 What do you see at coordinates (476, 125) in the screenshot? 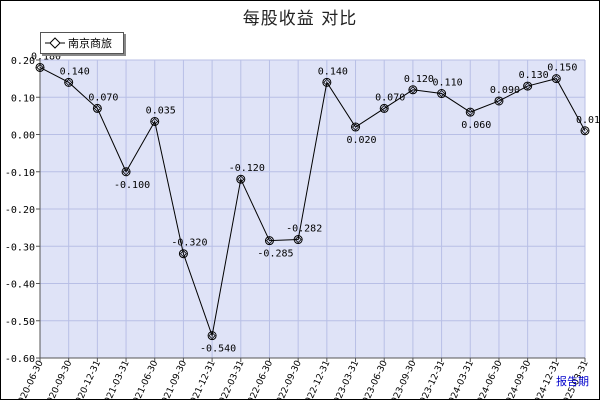
I see `data-label: 0.060` at bounding box center [476, 125].